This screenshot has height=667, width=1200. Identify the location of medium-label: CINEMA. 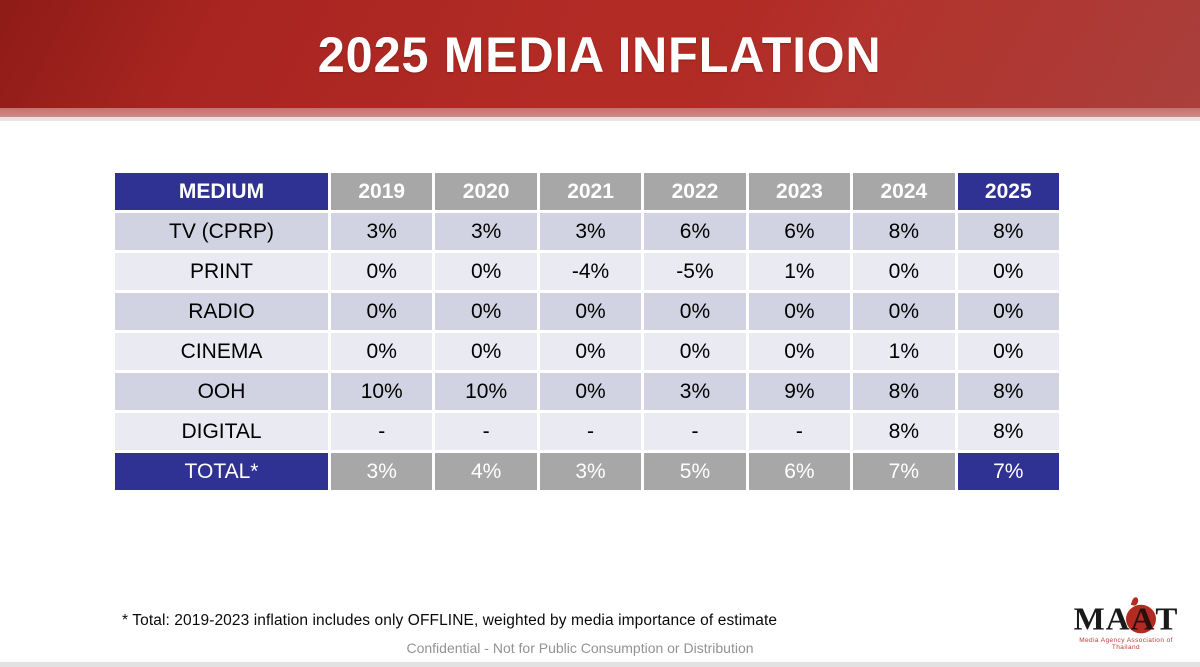
(221, 351).